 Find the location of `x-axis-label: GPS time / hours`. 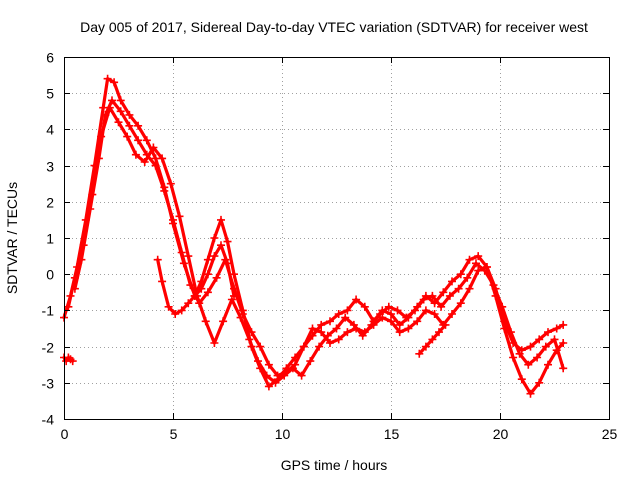

x-axis-label: GPS time / hours is located at coordinates (334, 465).